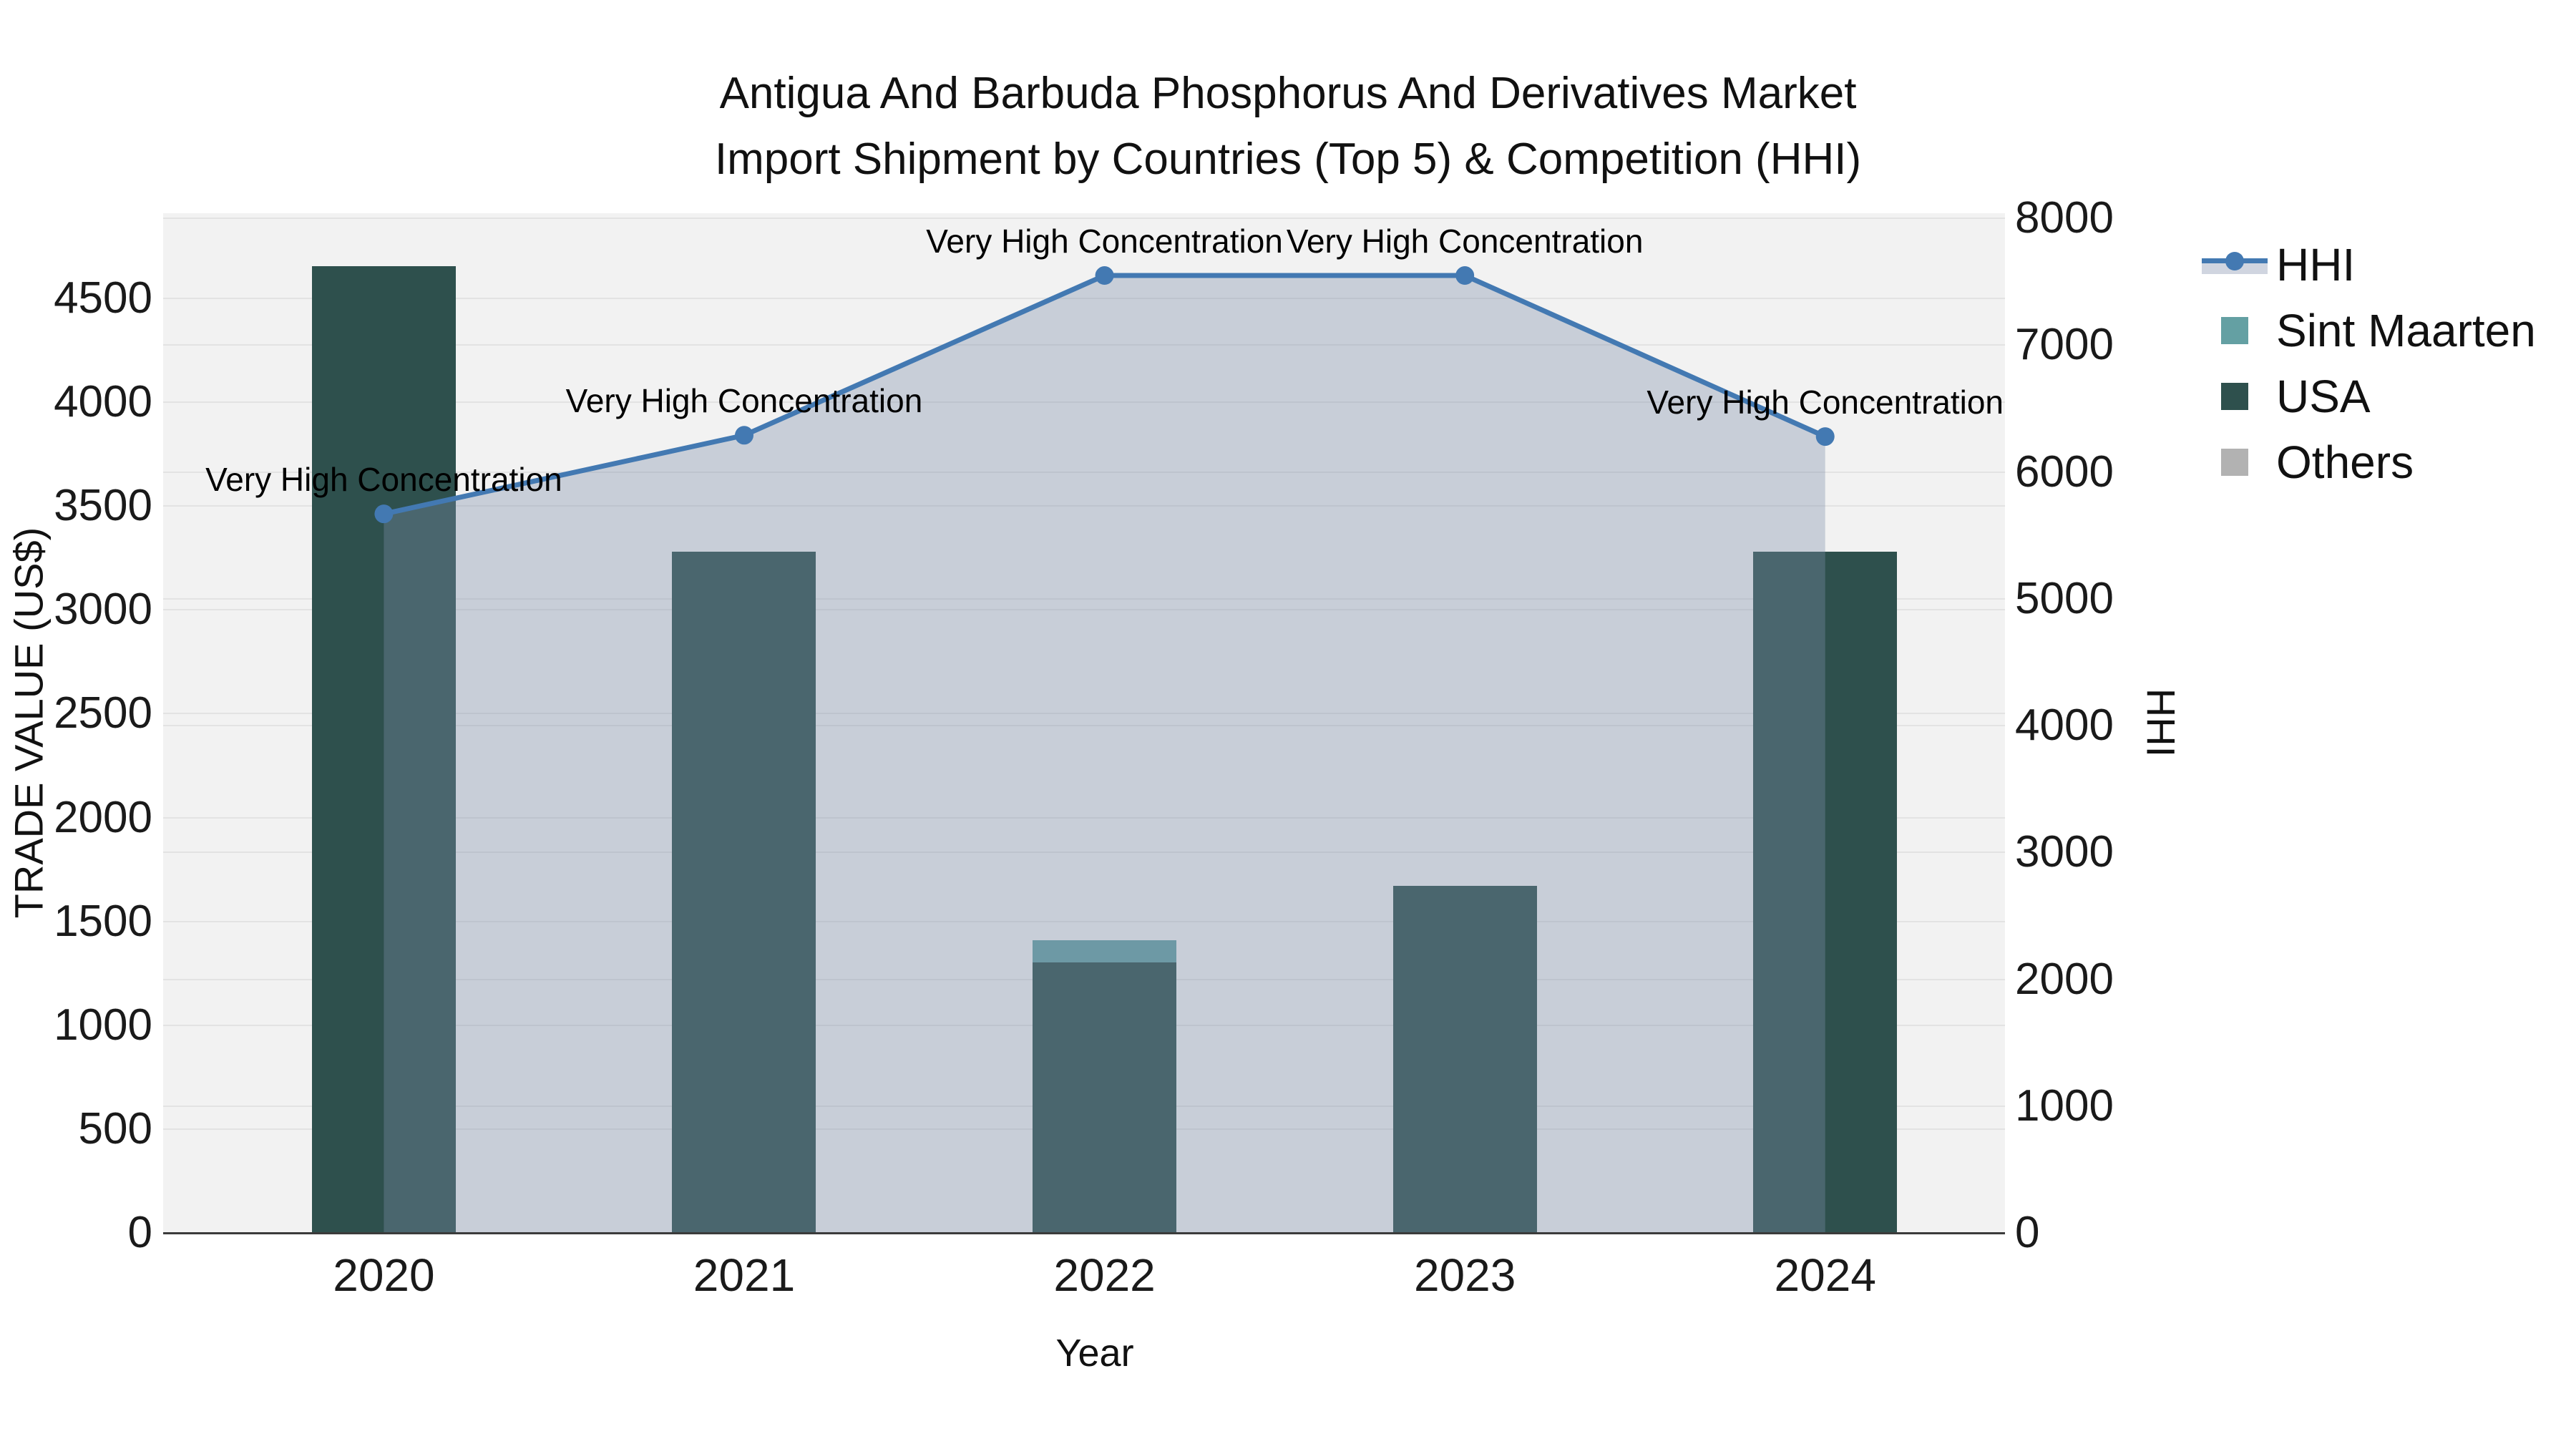 The height and width of the screenshot is (1449, 2576). What do you see at coordinates (384, 1275) in the screenshot?
I see `x-tick-label: 2020` at bounding box center [384, 1275].